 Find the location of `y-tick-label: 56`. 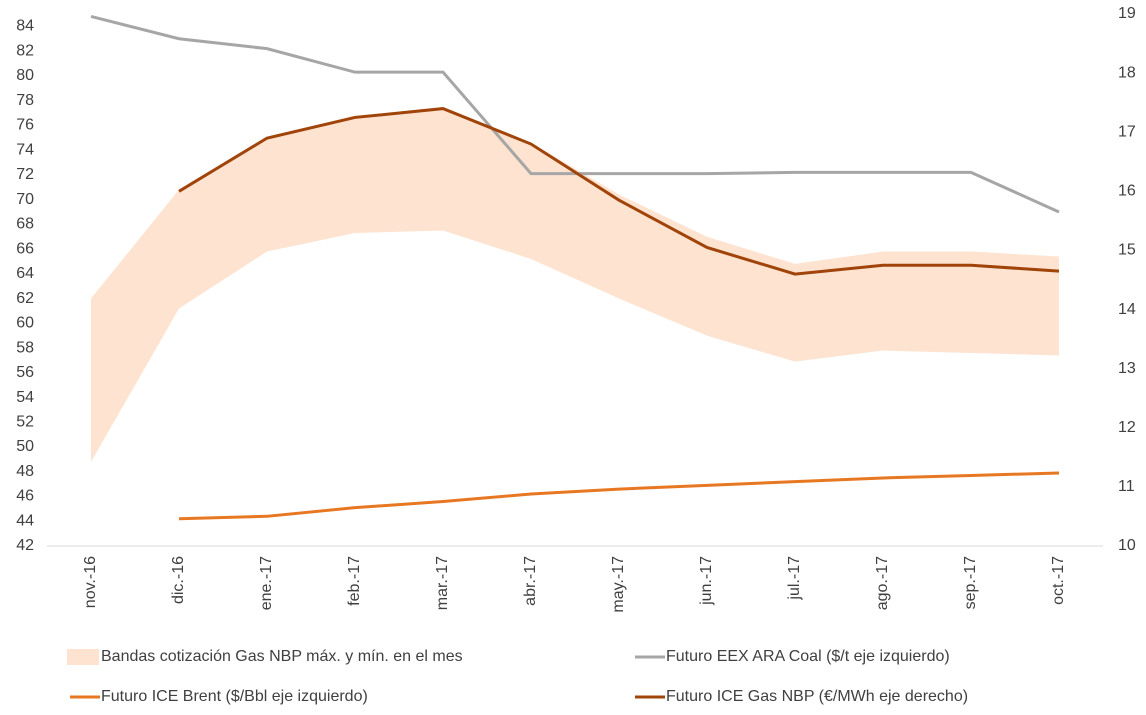

y-tick-label: 56 is located at coordinates (25, 372).